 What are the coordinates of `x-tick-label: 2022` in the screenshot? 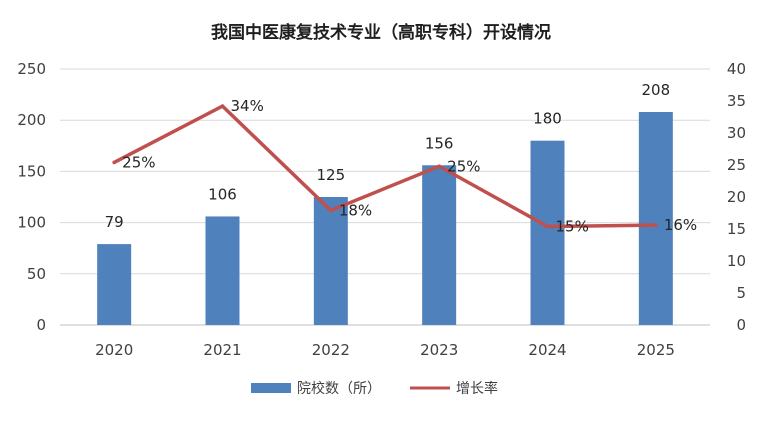 It's located at (331, 350).